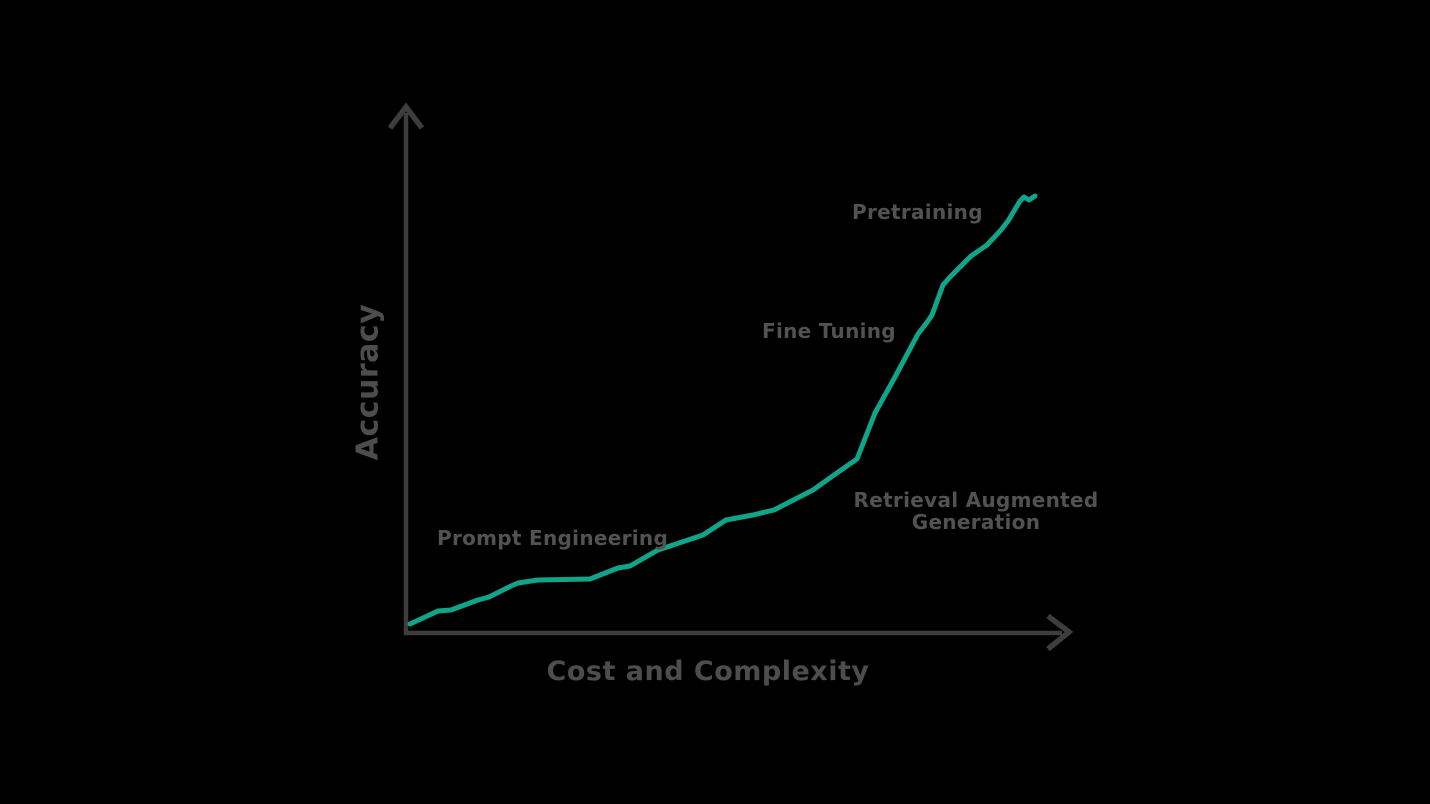 The width and height of the screenshot is (1430, 804). What do you see at coordinates (708, 671) in the screenshot?
I see `x-axis-label: Cost and Complexity` at bounding box center [708, 671].